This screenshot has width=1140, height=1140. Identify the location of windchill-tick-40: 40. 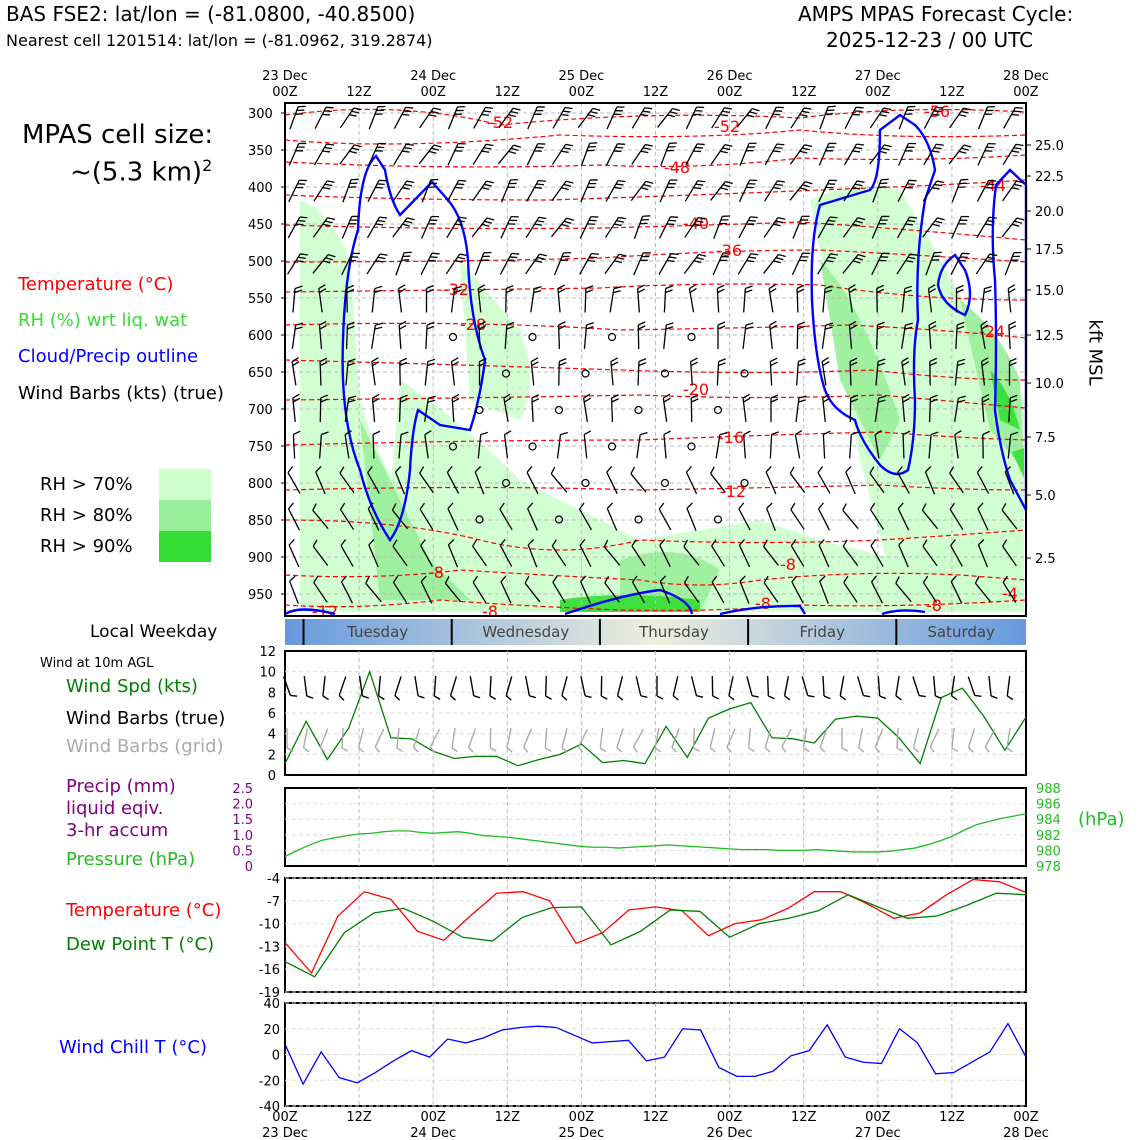
(271, 1004).